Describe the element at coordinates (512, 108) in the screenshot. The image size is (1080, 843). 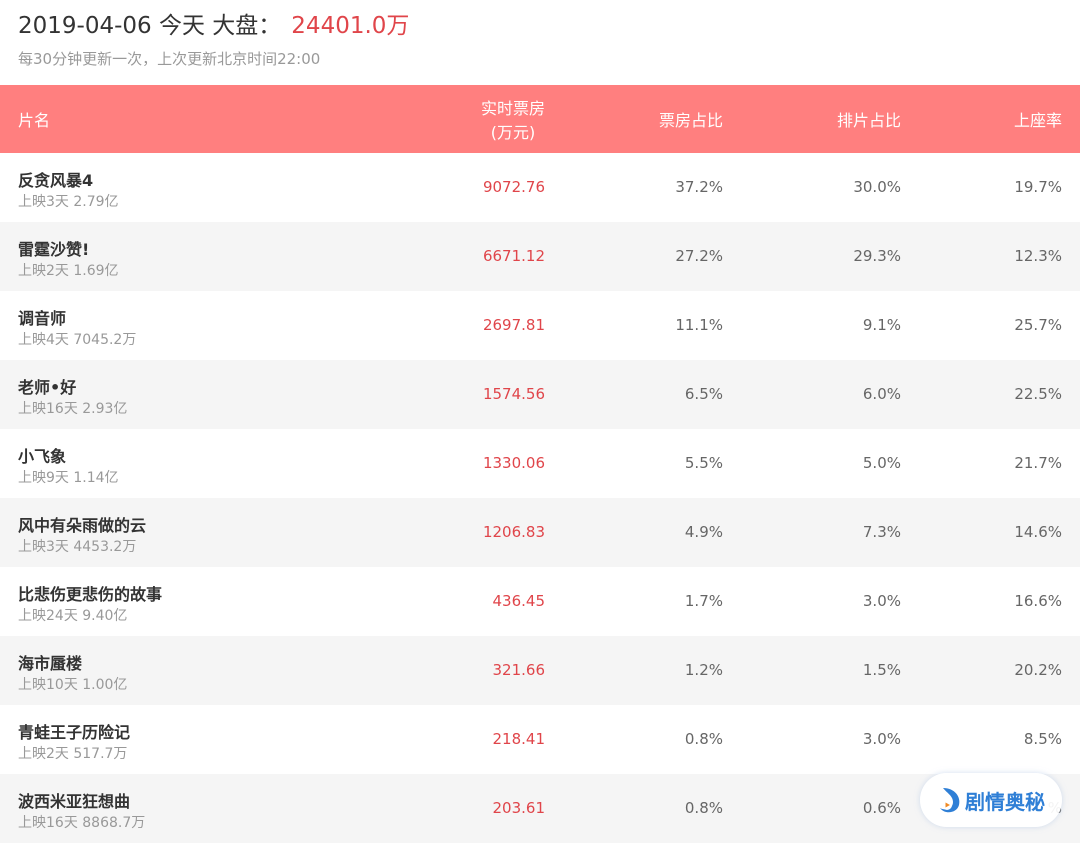
I see `col-box-office-label: 实时票房` at that location.